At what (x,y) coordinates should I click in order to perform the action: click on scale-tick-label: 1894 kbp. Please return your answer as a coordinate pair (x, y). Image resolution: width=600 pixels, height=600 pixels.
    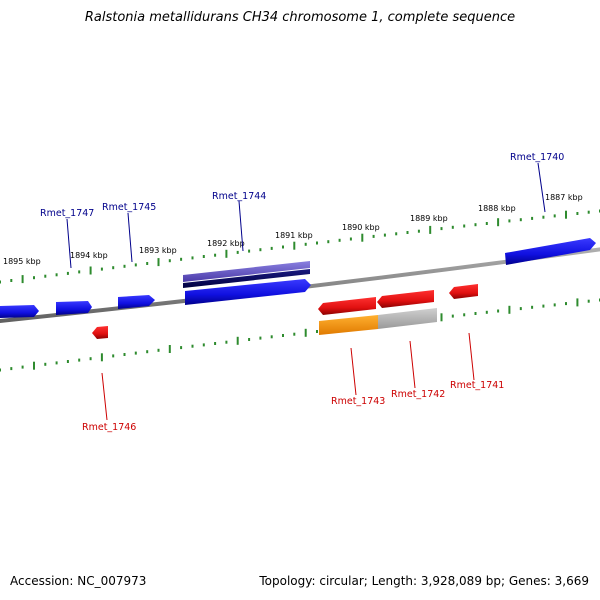
    Looking at the image, I should click on (89, 255).